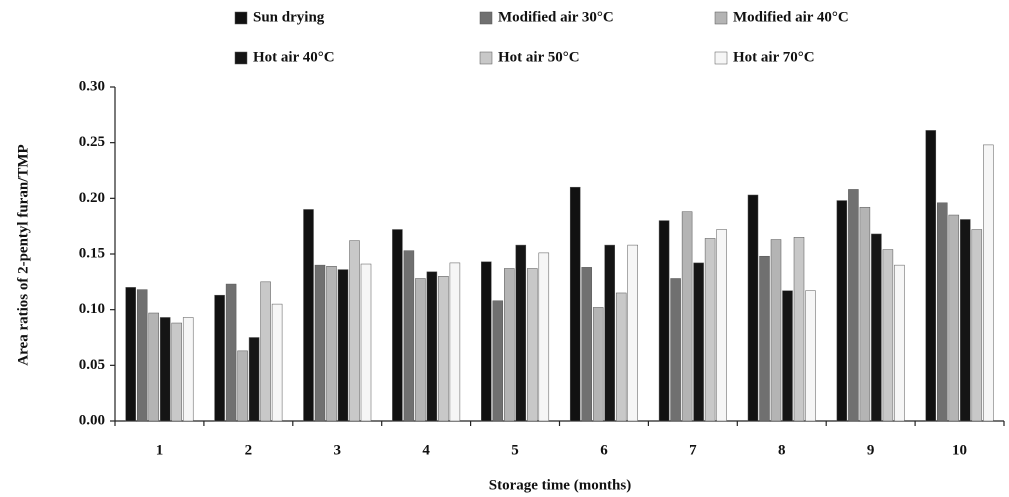  I want to click on x-tick-label: 6, so click(604, 450).